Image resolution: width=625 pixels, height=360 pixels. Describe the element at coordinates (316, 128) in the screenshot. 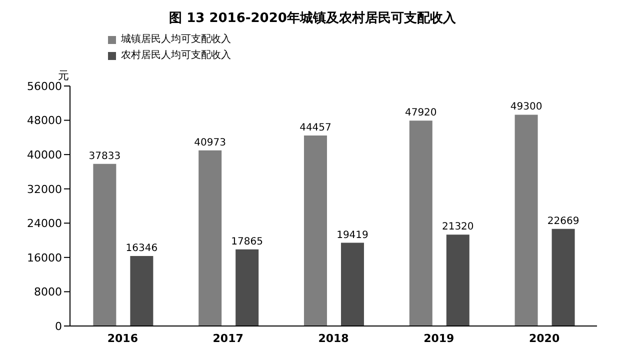

I see `data-label: 44457` at that location.